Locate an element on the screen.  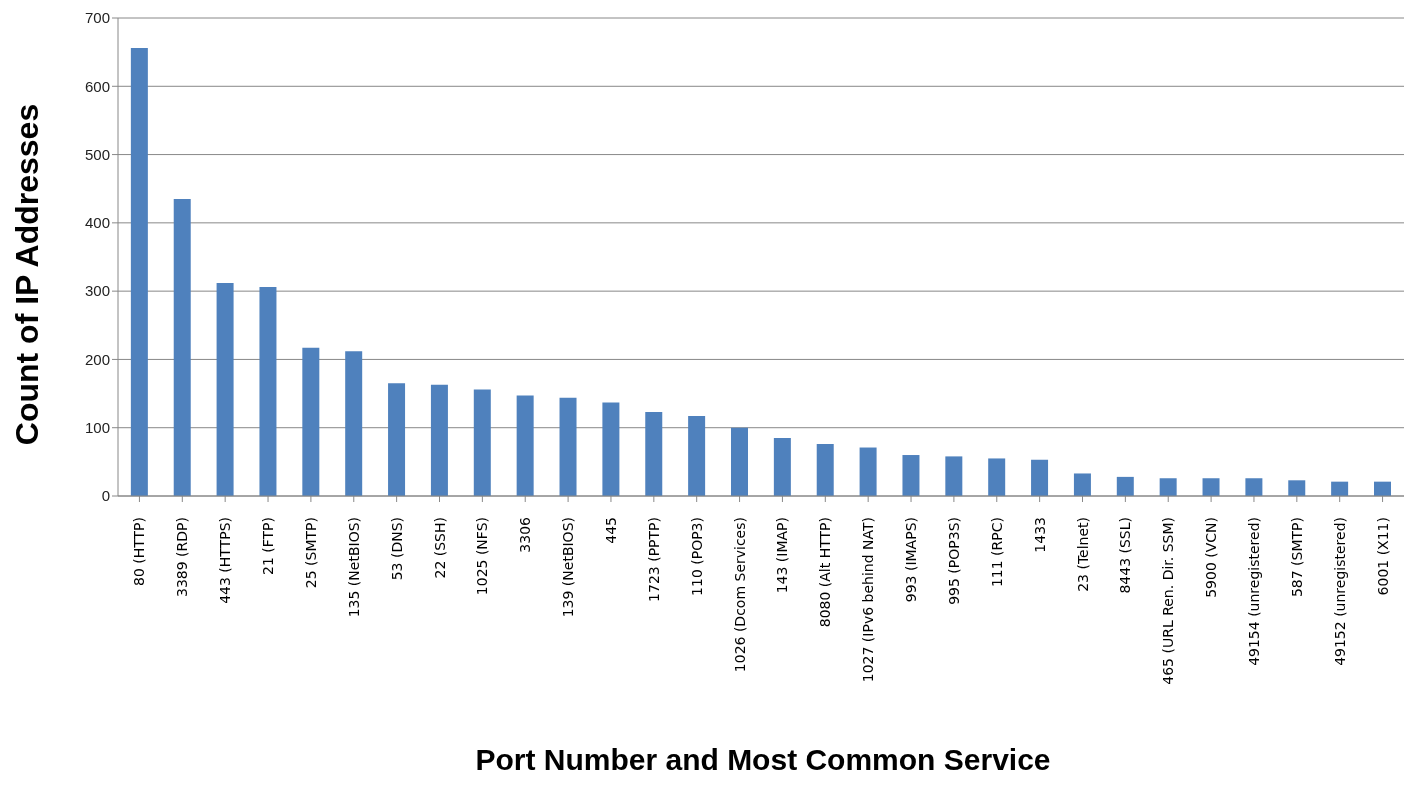
x-tick-label: 23 (Telnet) is located at coordinates (1082, 554).